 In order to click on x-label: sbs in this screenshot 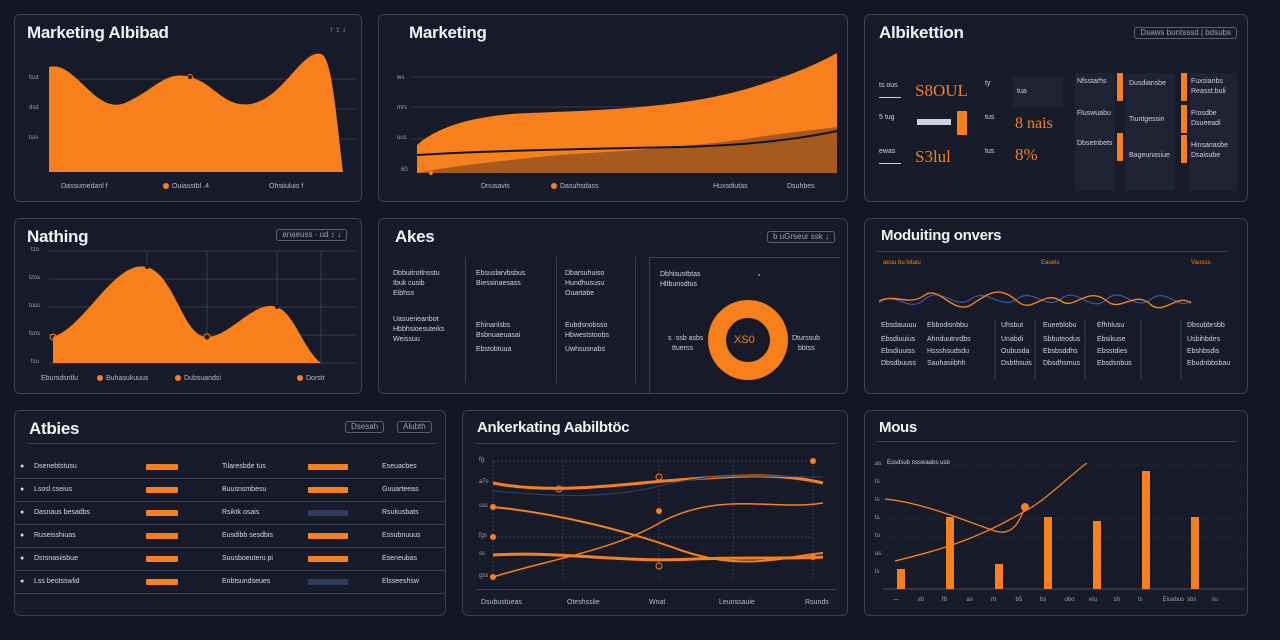, I will do `click(1192, 600)`.